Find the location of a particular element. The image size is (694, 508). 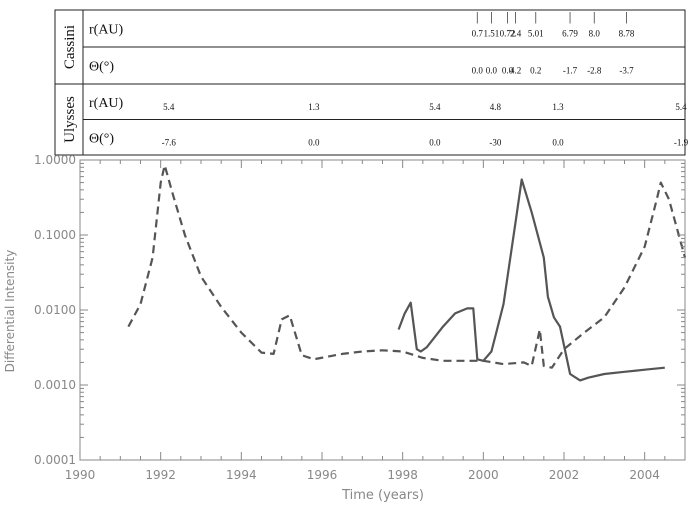

table-value: -30 is located at coordinates (495, 142).